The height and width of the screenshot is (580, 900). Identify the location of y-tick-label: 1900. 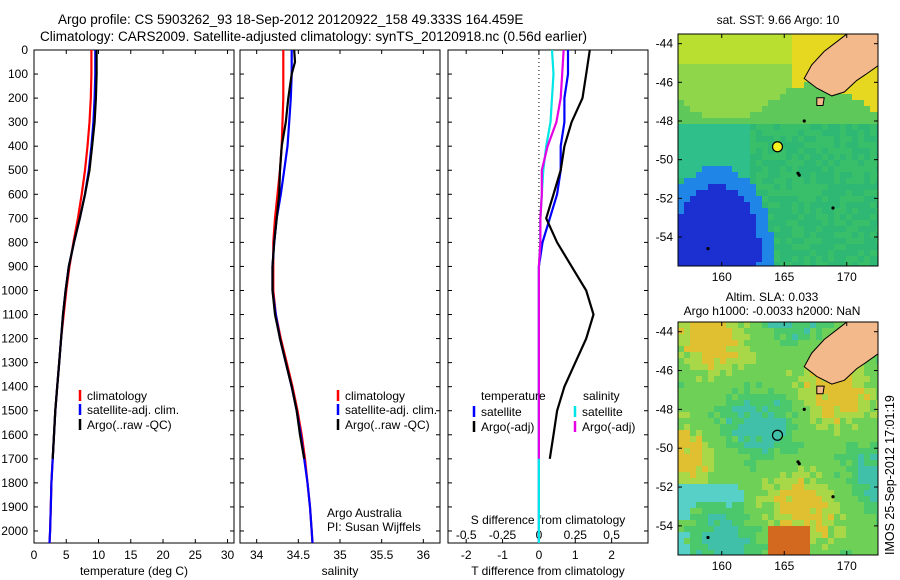
(14, 507).